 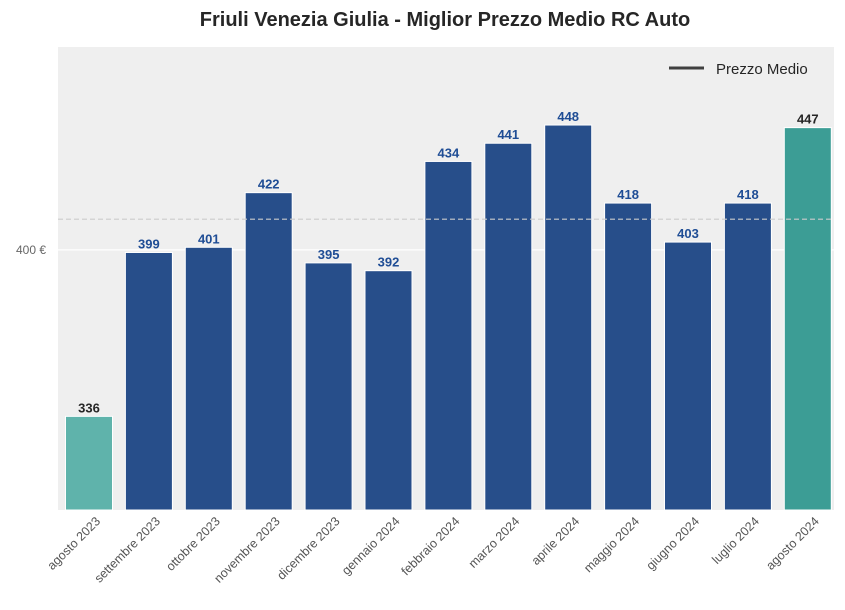 I want to click on x-tick-label-4: dicembre 2023, so click(x=308, y=548).